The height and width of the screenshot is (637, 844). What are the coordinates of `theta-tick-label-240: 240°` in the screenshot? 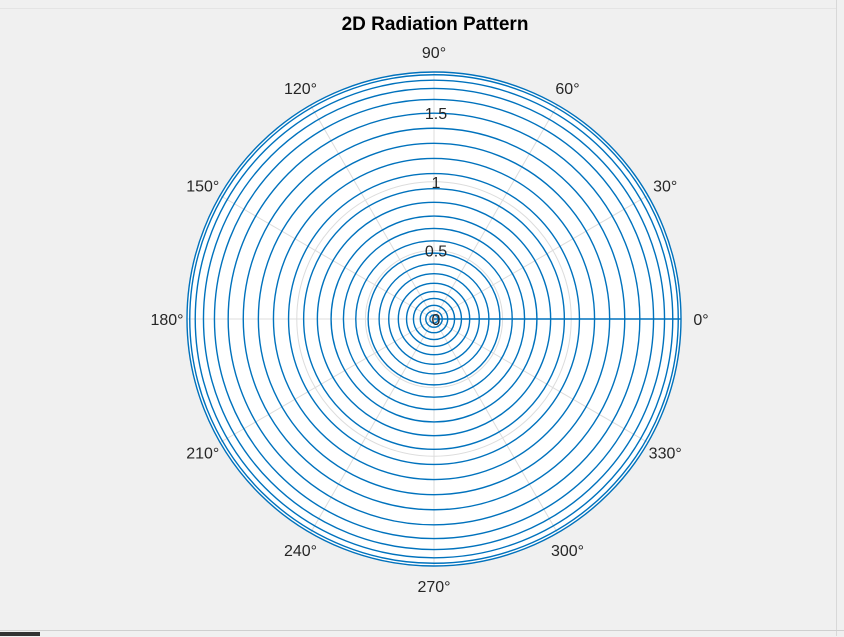 It's located at (300, 551).